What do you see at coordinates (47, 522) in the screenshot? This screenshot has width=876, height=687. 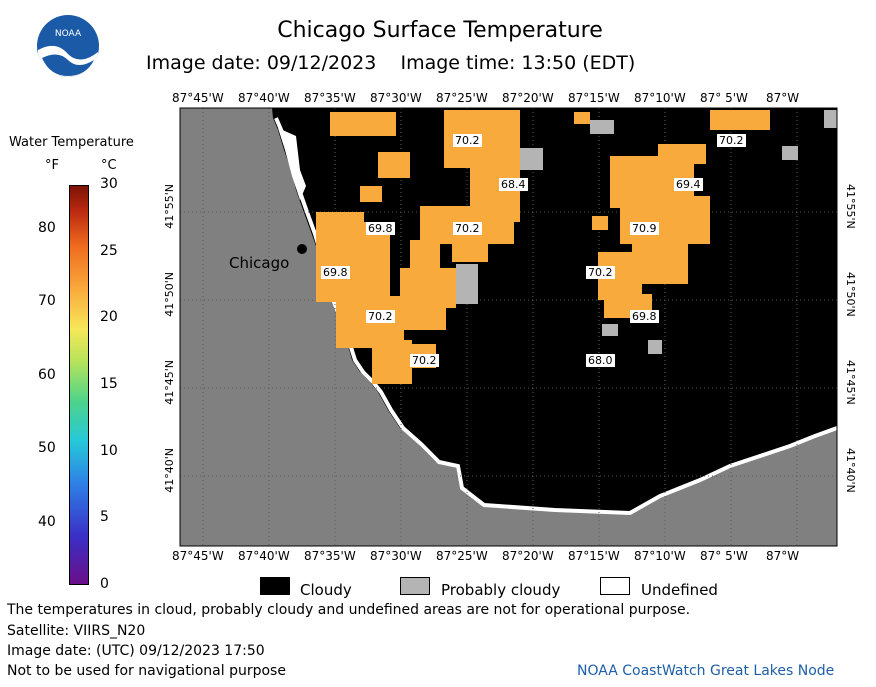 I see `fahrenheit-tick: 40` at bounding box center [47, 522].